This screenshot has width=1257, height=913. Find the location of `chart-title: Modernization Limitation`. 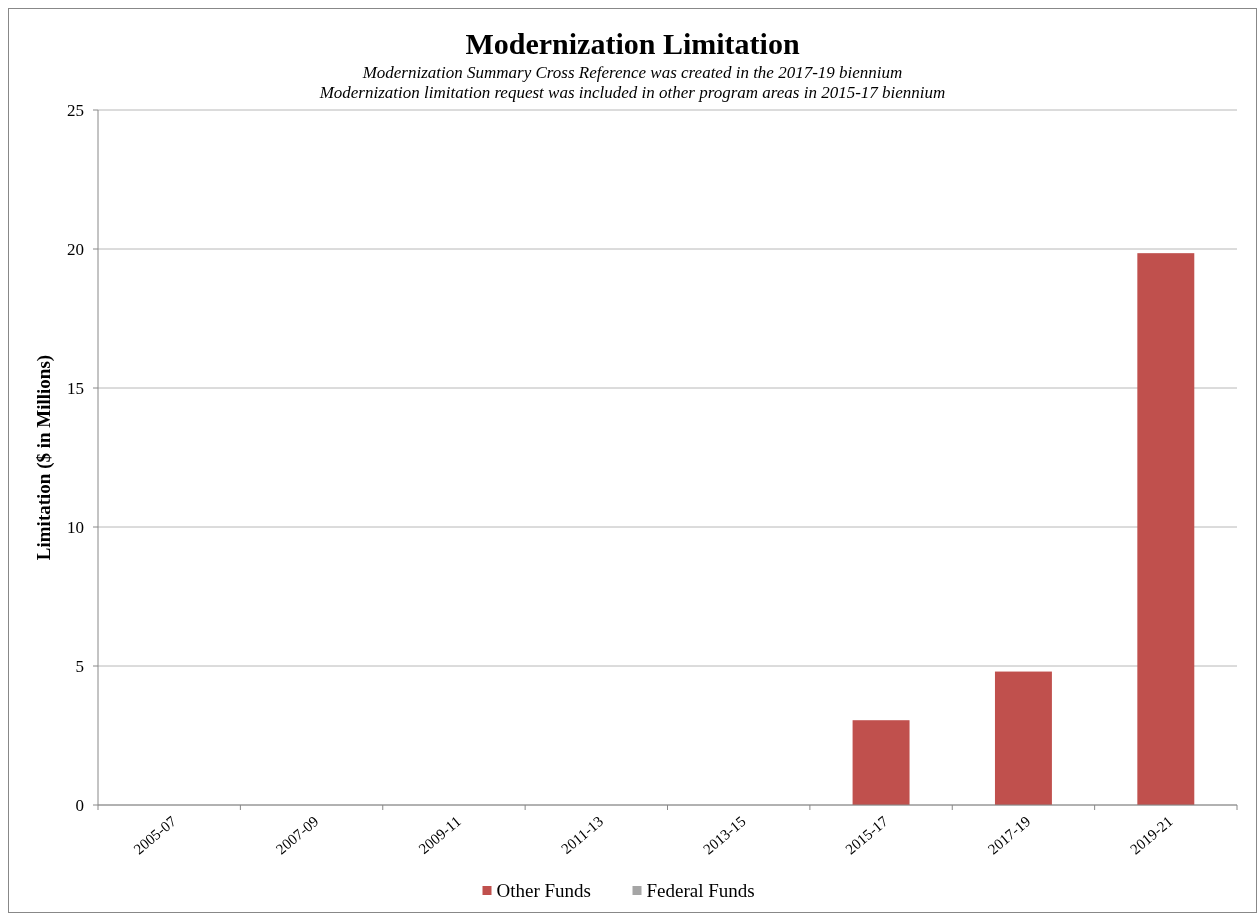

chart-title: Modernization Limitation is located at coordinates (632, 43).